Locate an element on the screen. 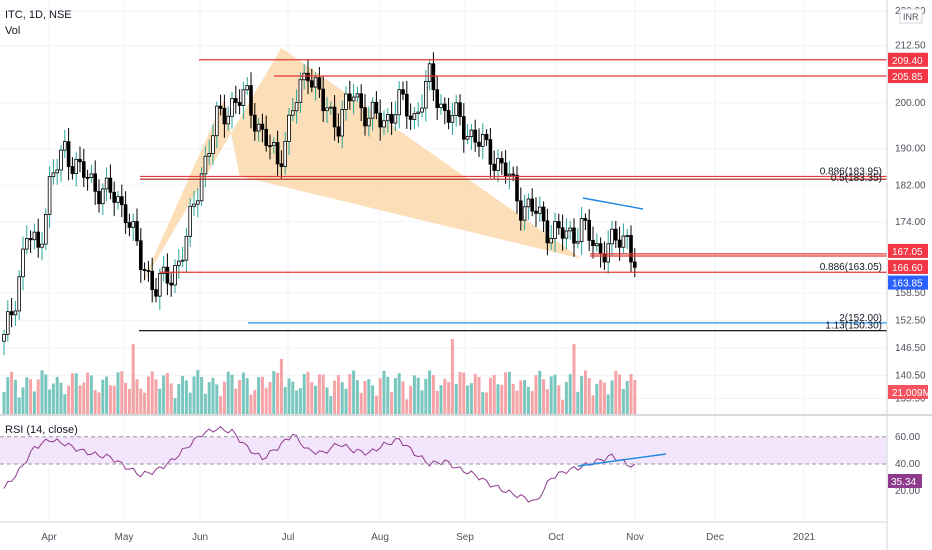 This screenshot has width=932, height=550. price-badge is located at coordinates (908, 266).